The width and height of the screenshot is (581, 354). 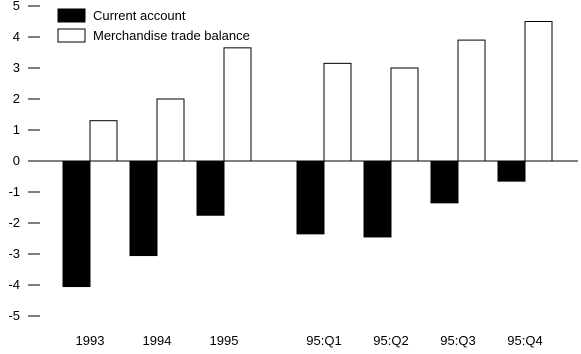 What do you see at coordinates (71, 15) in the screenshot?
I see `legend-swatch-current-account` at bounding box center [71, 15].